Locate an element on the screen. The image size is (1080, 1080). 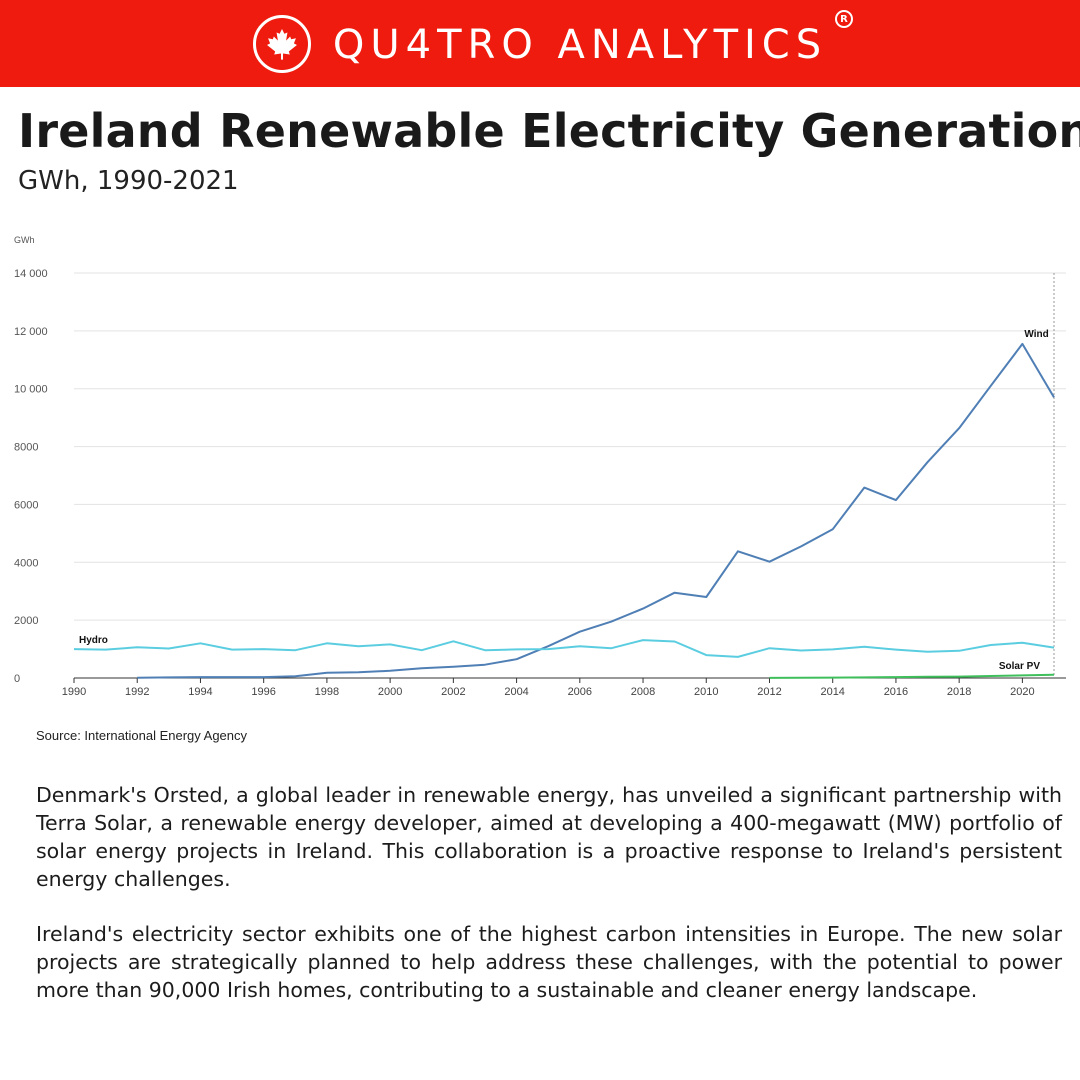
y-tick-label: 10 000 is located at coordinates (31, 390).